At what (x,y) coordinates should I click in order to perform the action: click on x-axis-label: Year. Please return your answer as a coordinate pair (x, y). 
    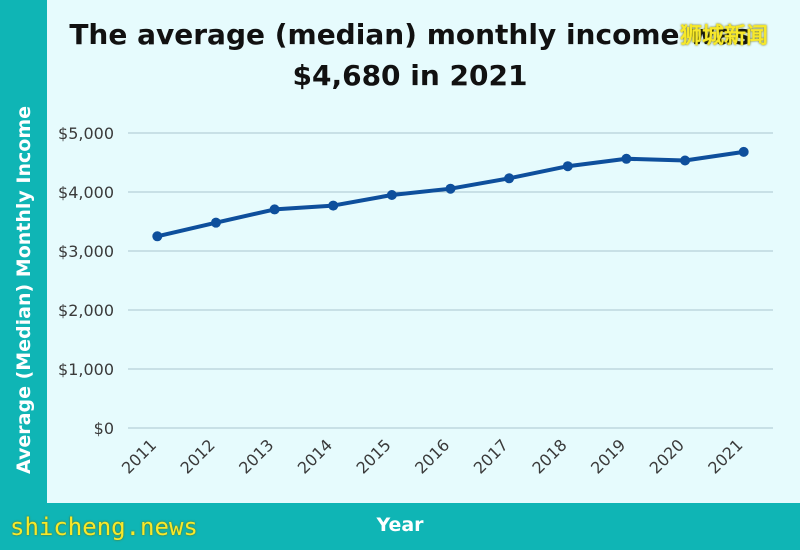
    Looking at the image, I should click on (400, 525).